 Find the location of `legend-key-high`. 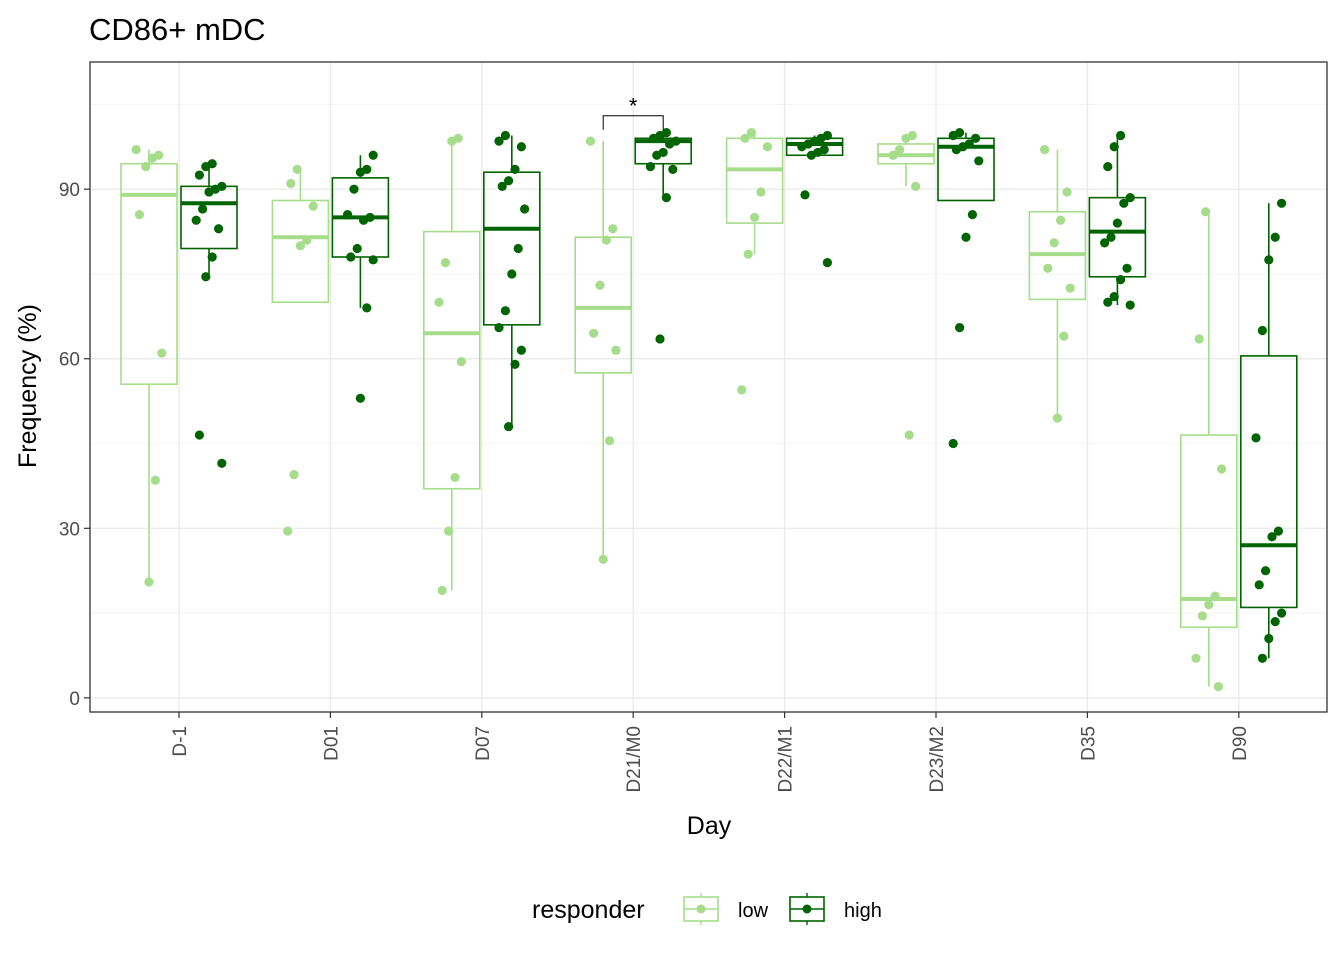

legend-key-high is located at coordinates (807, 909).